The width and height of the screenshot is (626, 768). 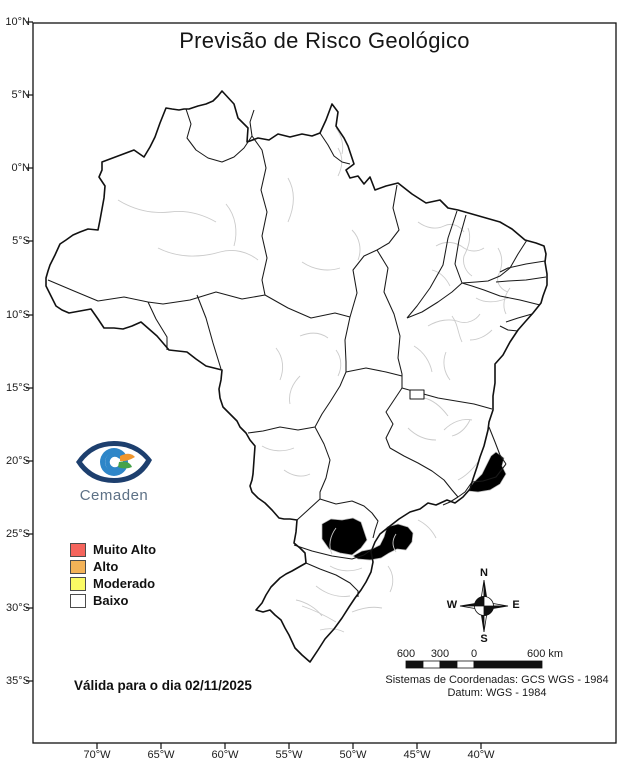 What do you see at coordinates (289, 755) in the screenshot?
I see `lon-tick-label: 55°W` at bounding box center [289, 755].